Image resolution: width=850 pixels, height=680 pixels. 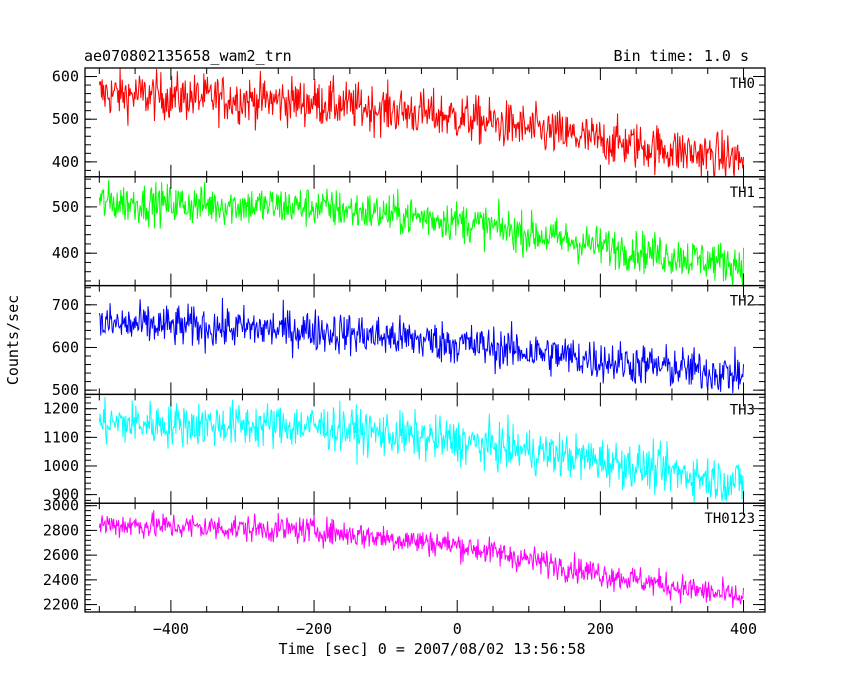 I want to click on y-tick-label: 1100, so click(x=61, y=437).